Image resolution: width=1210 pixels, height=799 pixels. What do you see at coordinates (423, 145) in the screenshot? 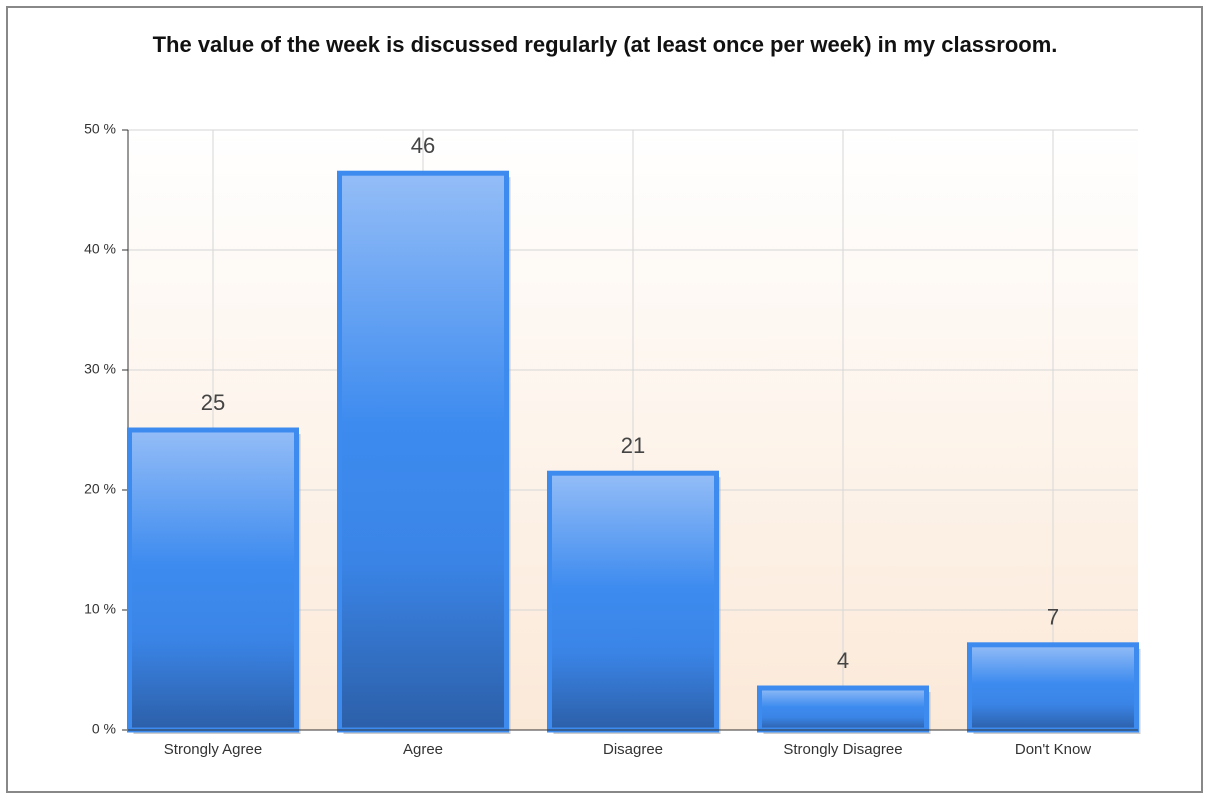
I see `value-label: 46` at bounding box center [423, 145].